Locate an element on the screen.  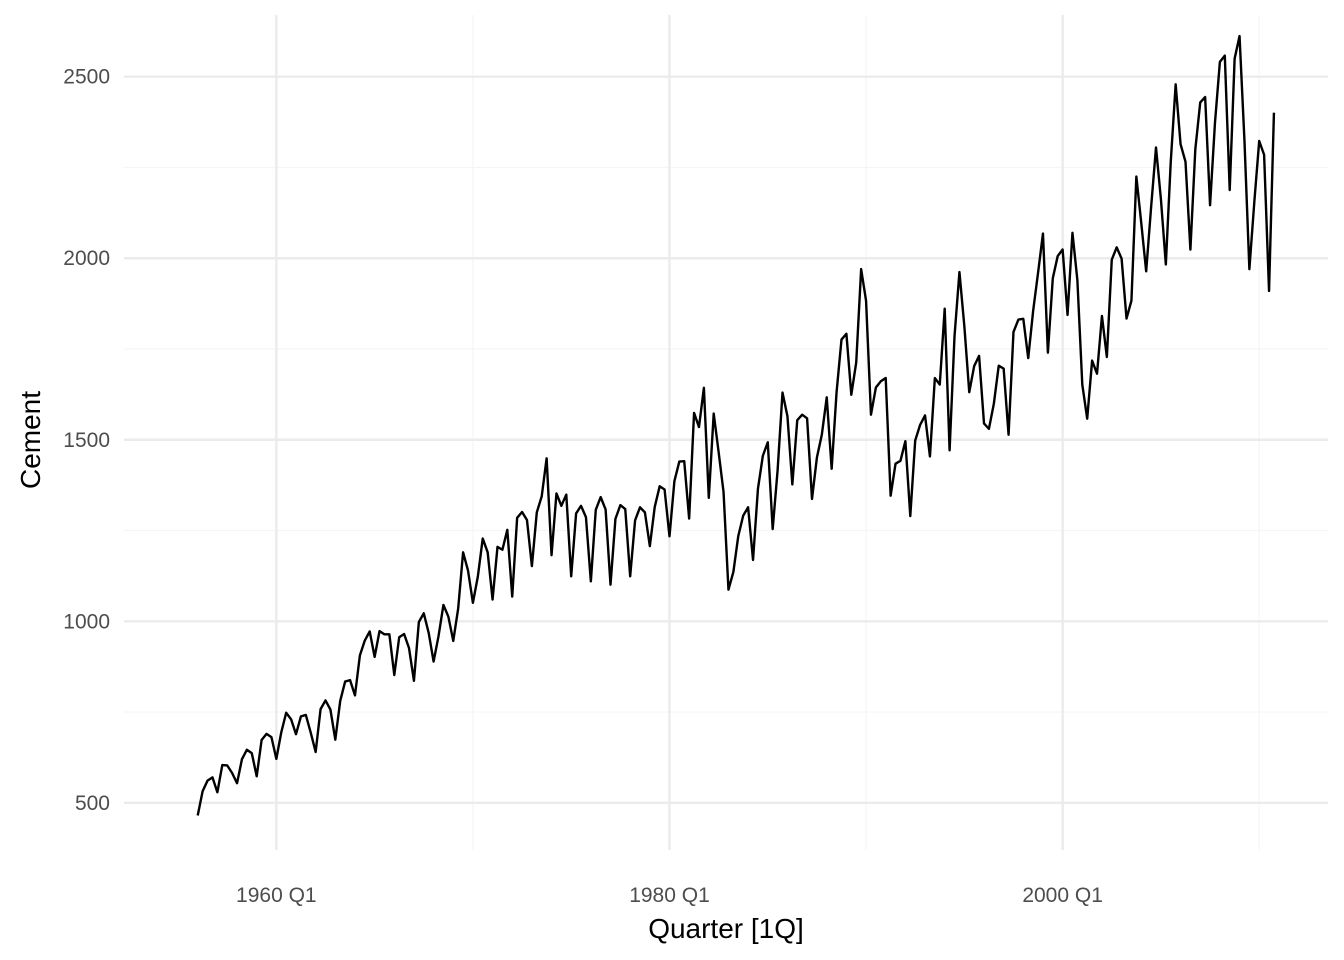
y-tick-label: 2000 is located at coordinates (86, 258).